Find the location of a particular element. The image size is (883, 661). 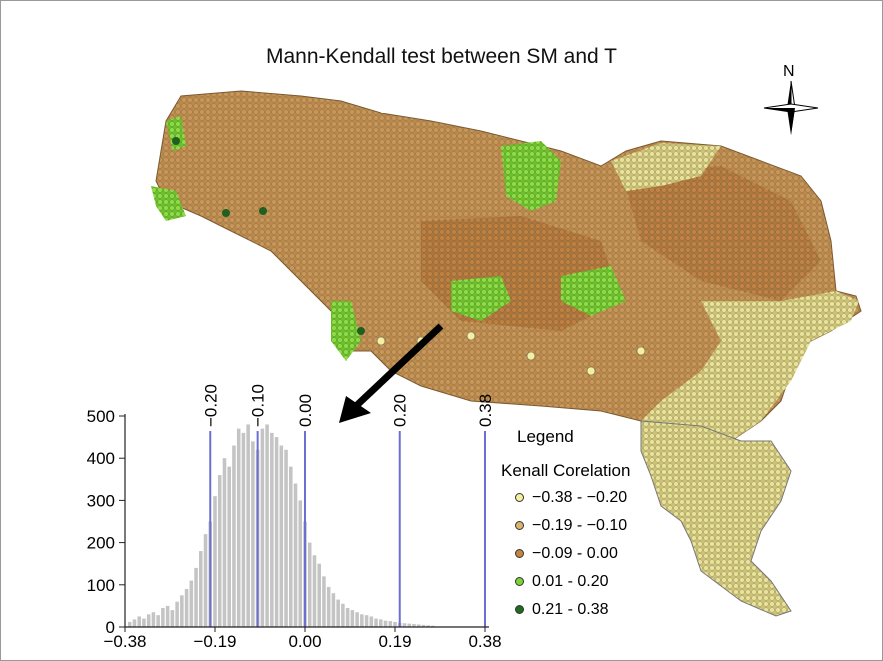

threshold-label: 0.00 is located at coordinates (305, 410).